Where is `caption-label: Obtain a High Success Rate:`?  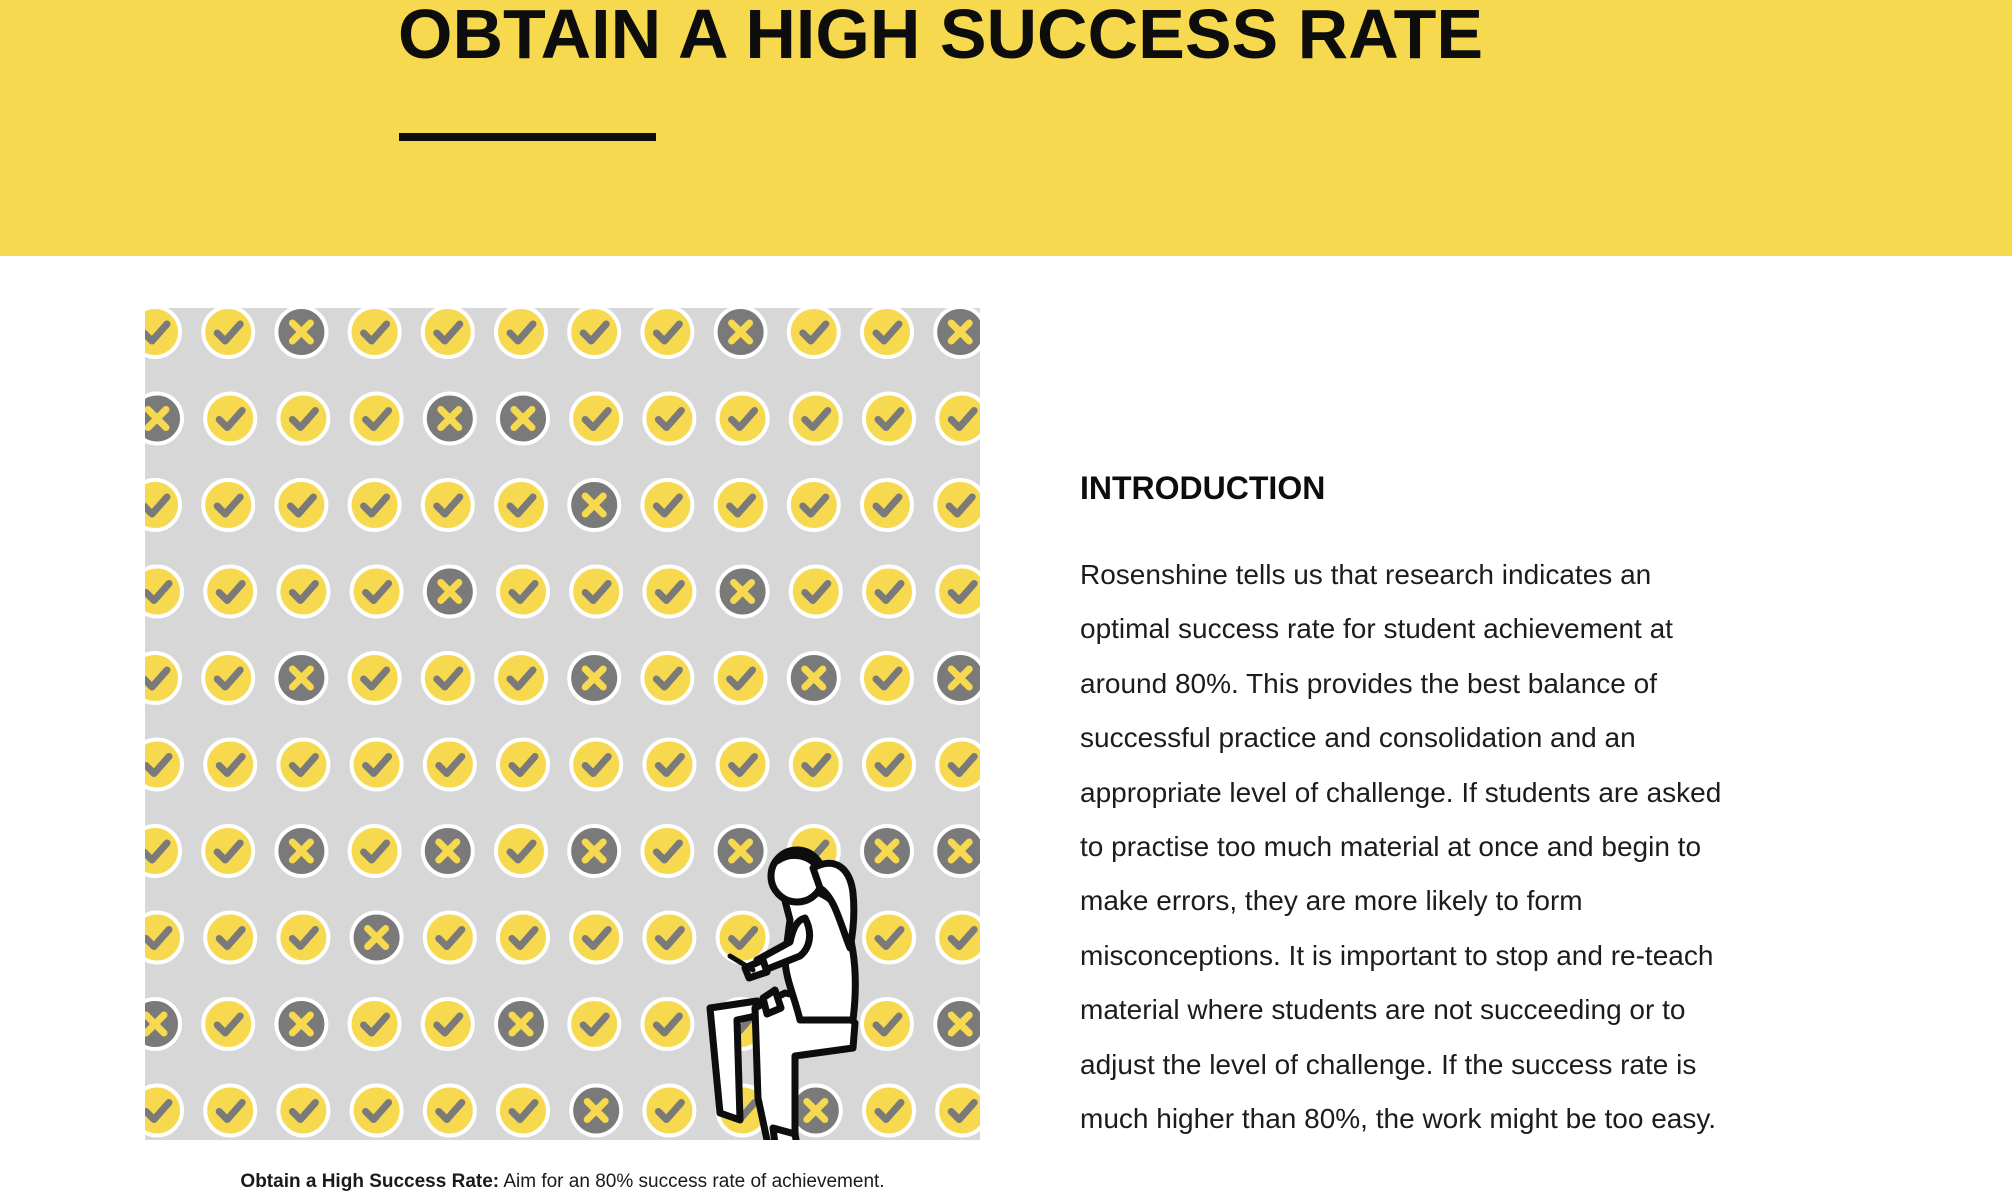 caption-label: Obtain a High Success Rate: is located at coordinates (370, 1181).